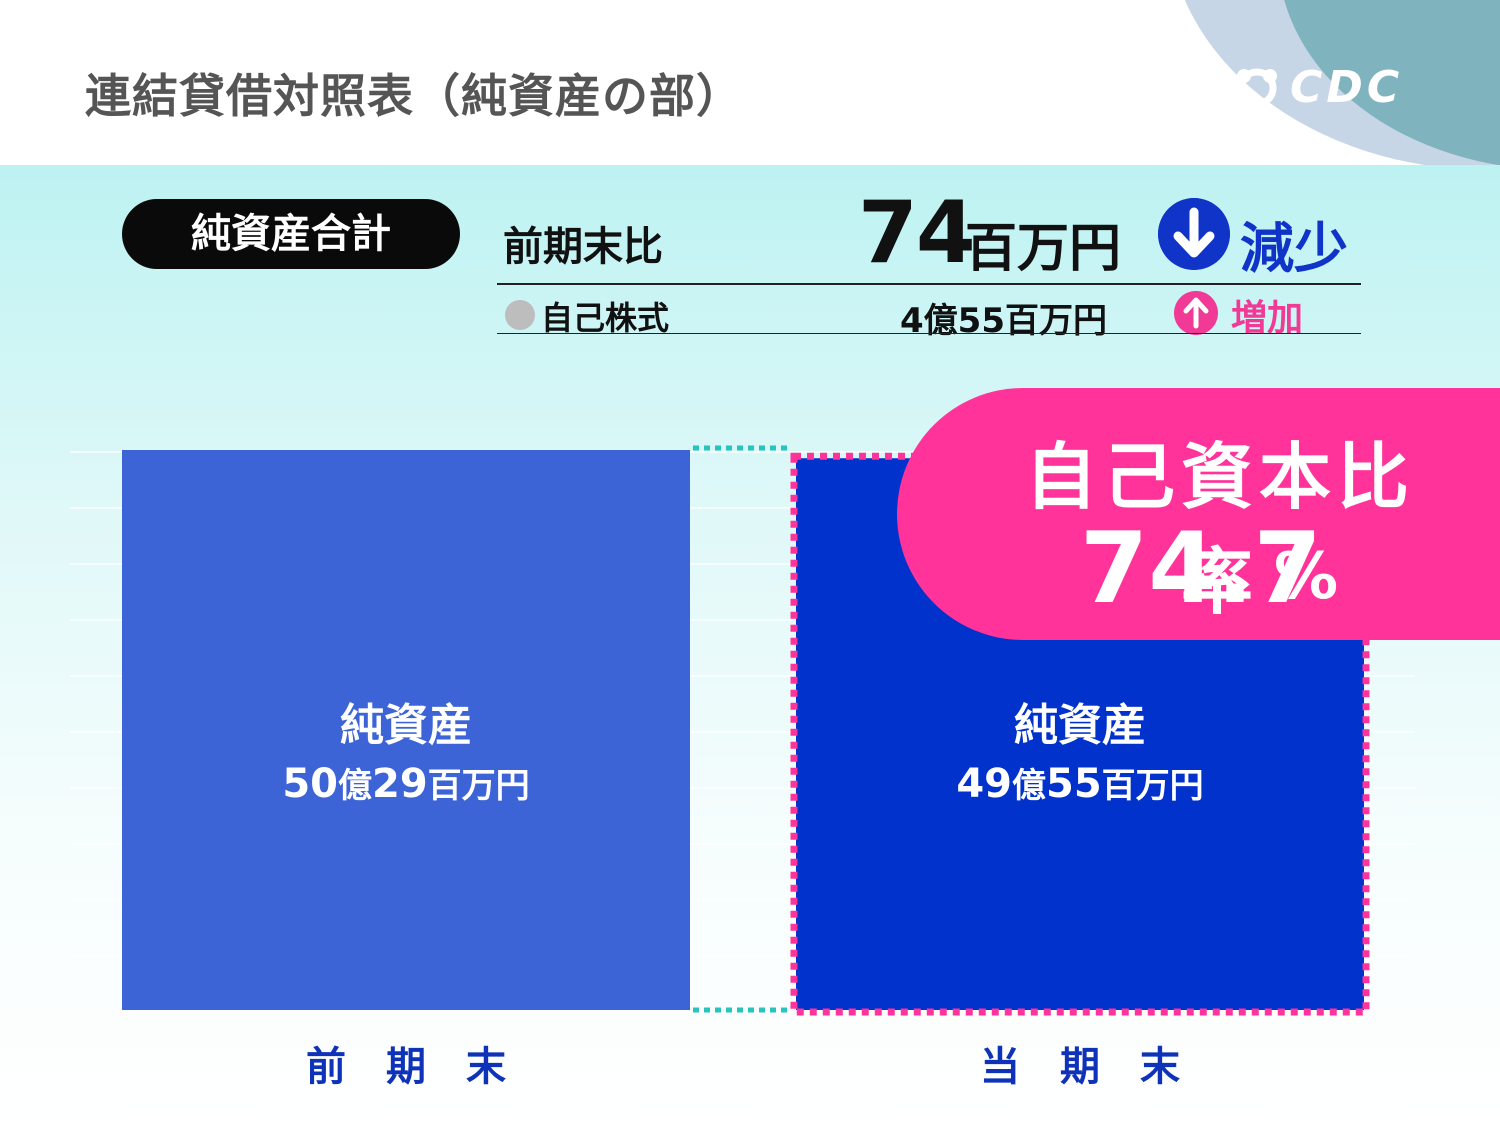 This screenshot has width=1500, height=1125. What do you see at coordinates (1257, 88) in the screenshot?
I see `logo-mark-icon` at bounding box center [1257, 88].